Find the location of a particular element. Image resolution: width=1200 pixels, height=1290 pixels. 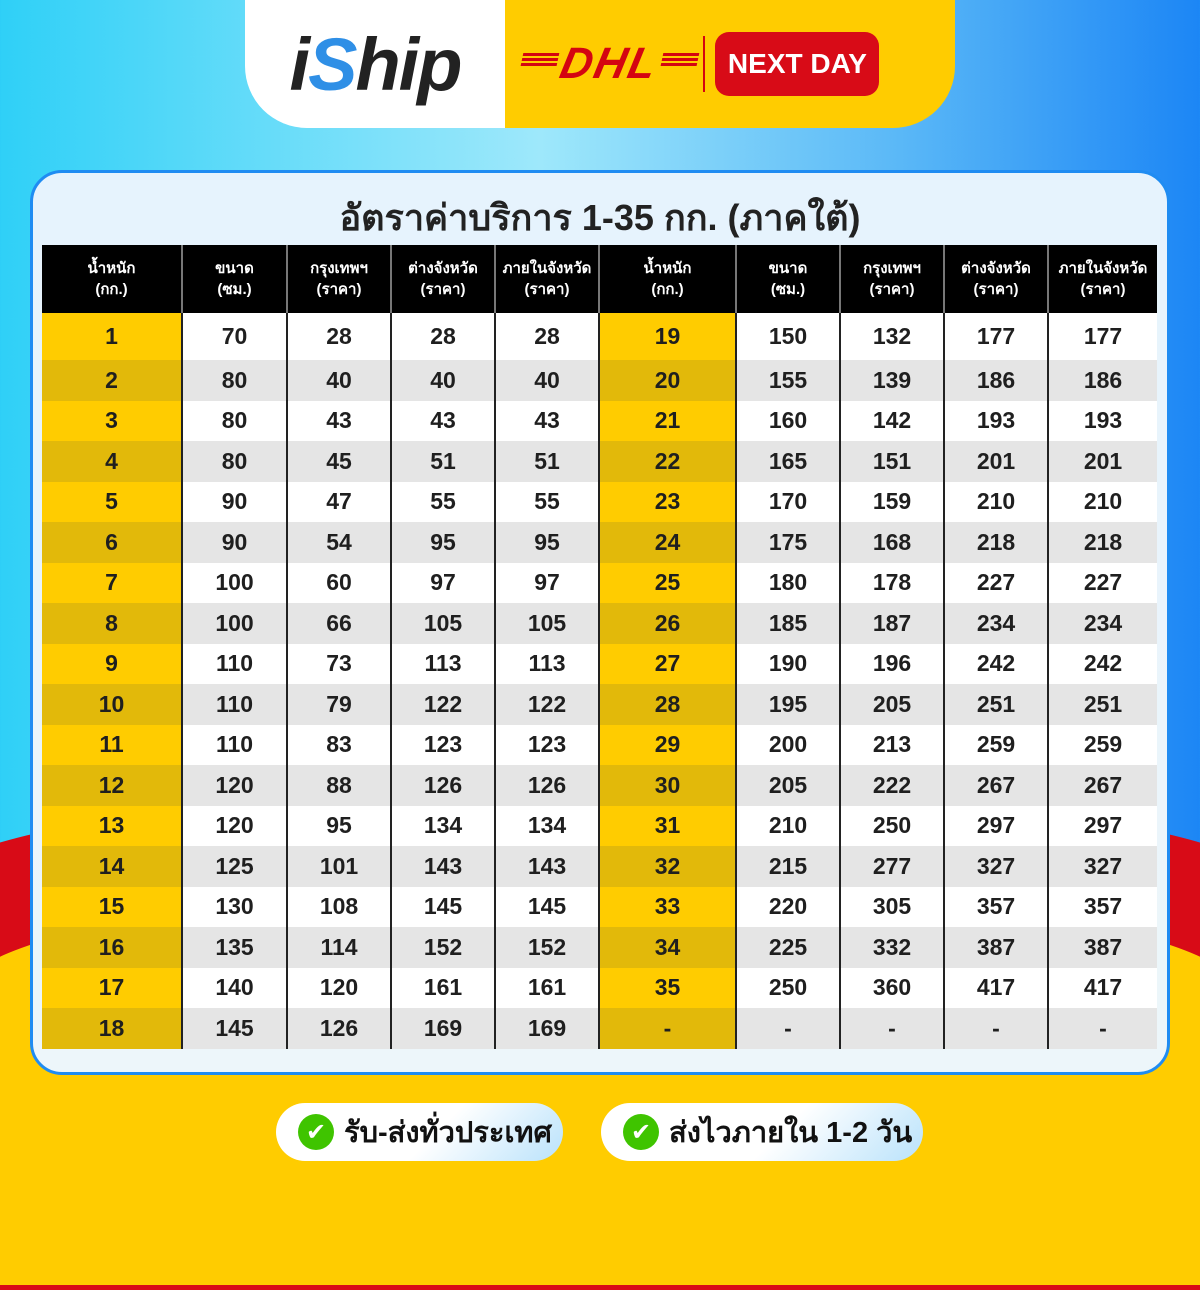

column-header-line: ต่างจังหวัด is located at coordinates (996, 268).